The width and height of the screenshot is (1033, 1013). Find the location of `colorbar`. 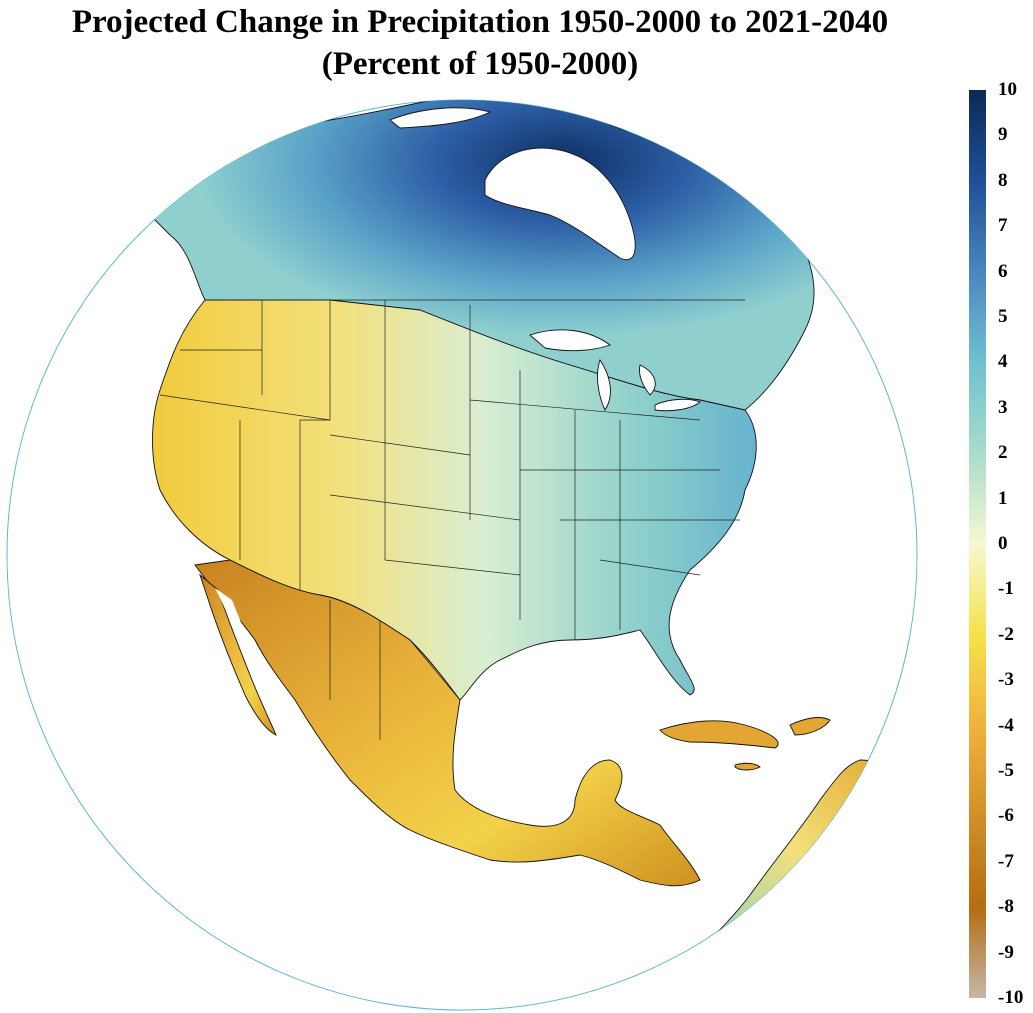

colorbar is located at coordinates (977, 544).